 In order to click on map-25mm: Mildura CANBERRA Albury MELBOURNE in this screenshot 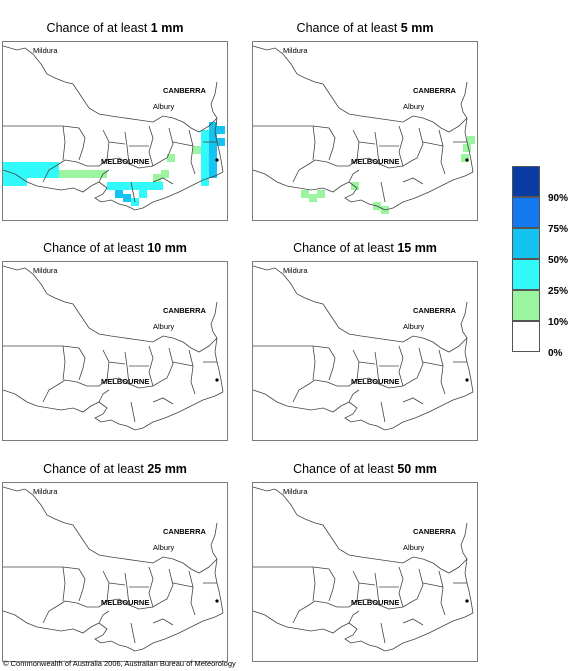, I will do `click(115, 572)`.